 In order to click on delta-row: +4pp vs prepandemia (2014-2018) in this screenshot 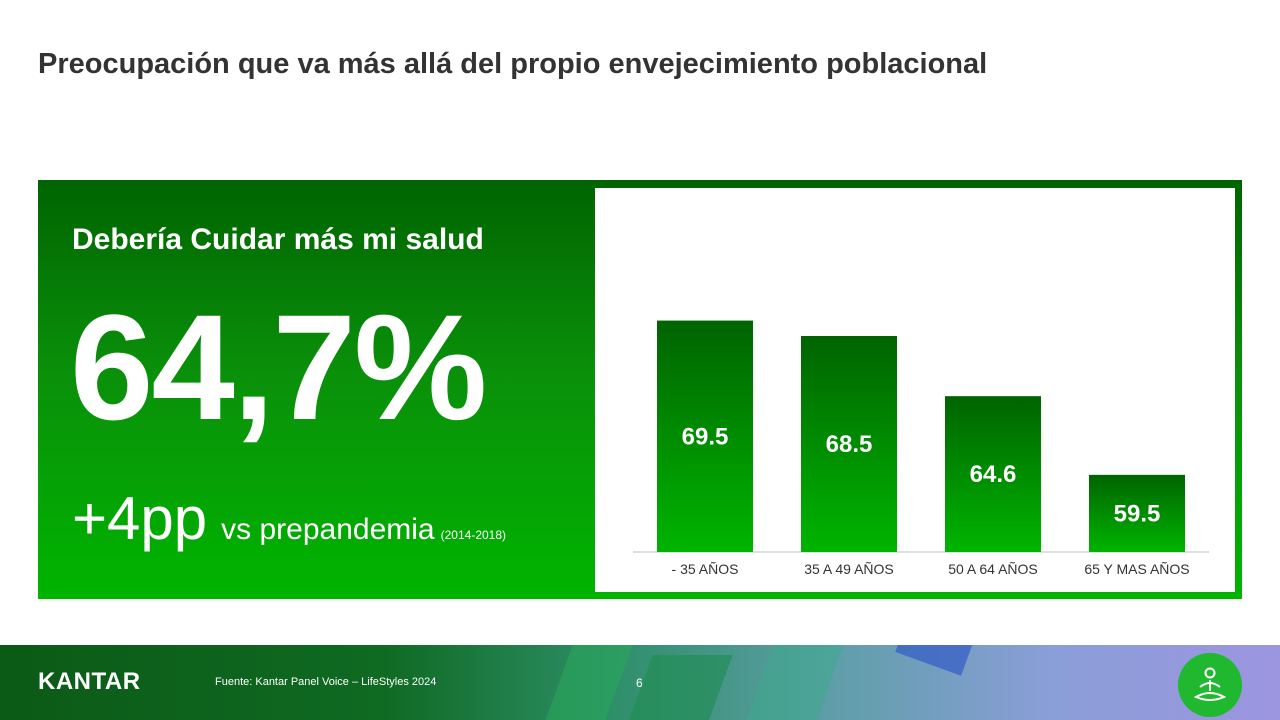, I will do `click(289, 519)`.